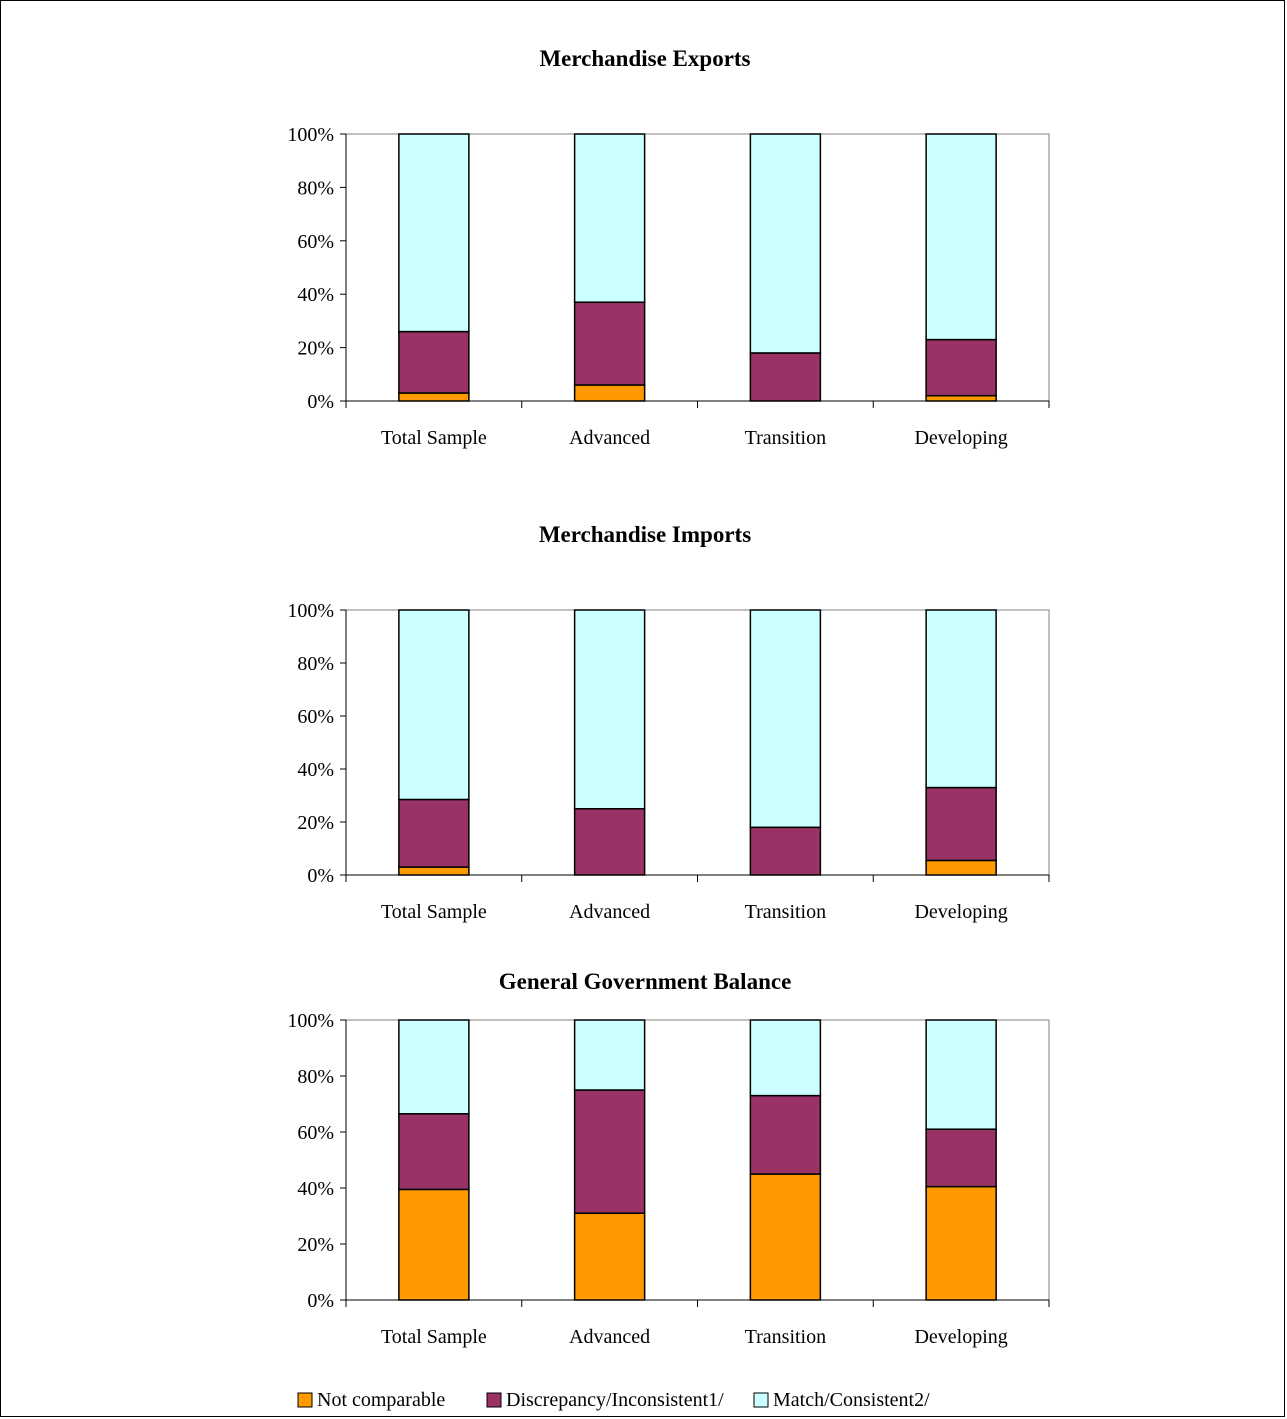 Image resolution: width=1287 pixels, height=1419 pixels. I want to click on legend-label-not-comparable: Not comparable, so click(381, 1400).